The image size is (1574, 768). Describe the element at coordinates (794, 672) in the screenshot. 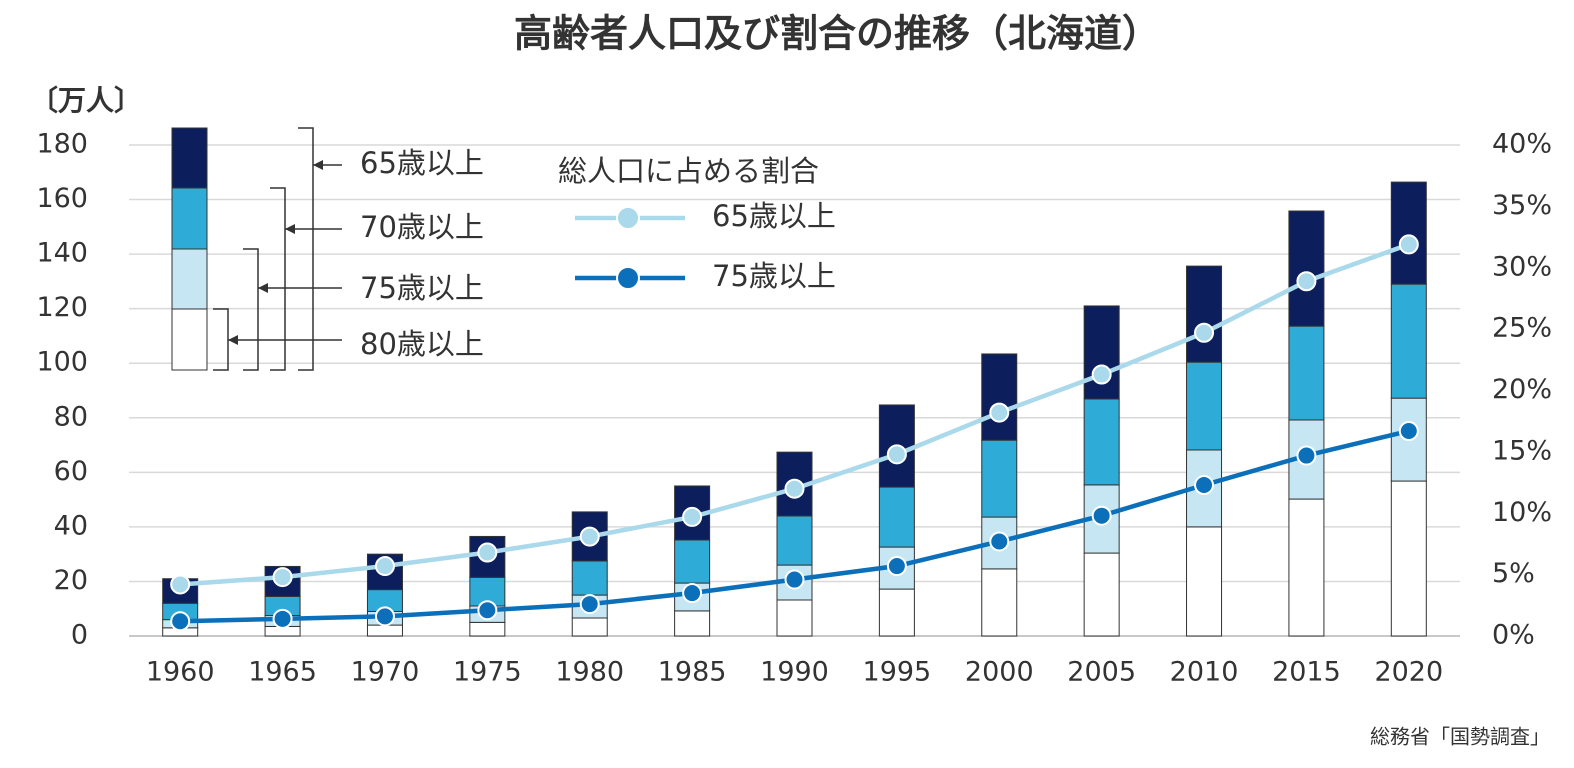

I see `x-tick-label: 1990` at that location.